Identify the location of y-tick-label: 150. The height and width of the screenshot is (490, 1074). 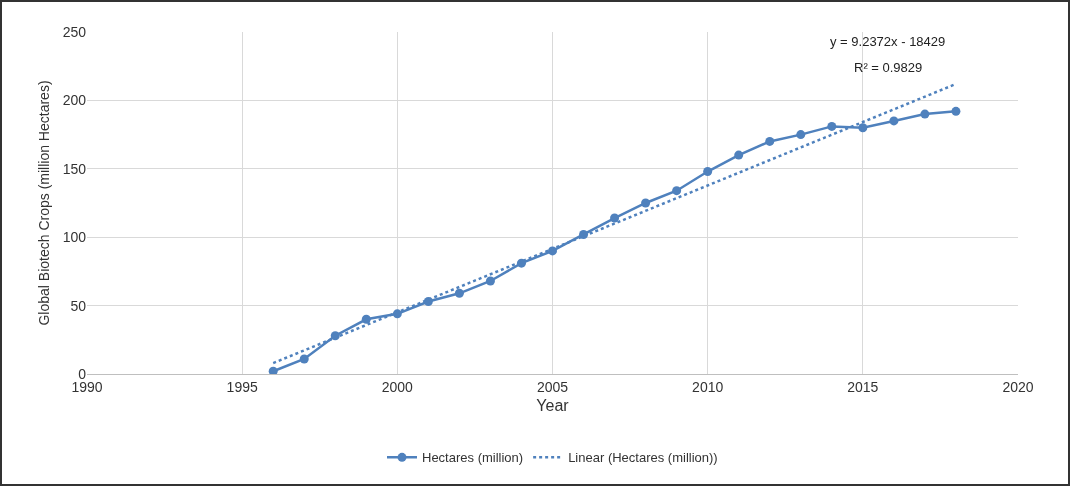
(74, 168).